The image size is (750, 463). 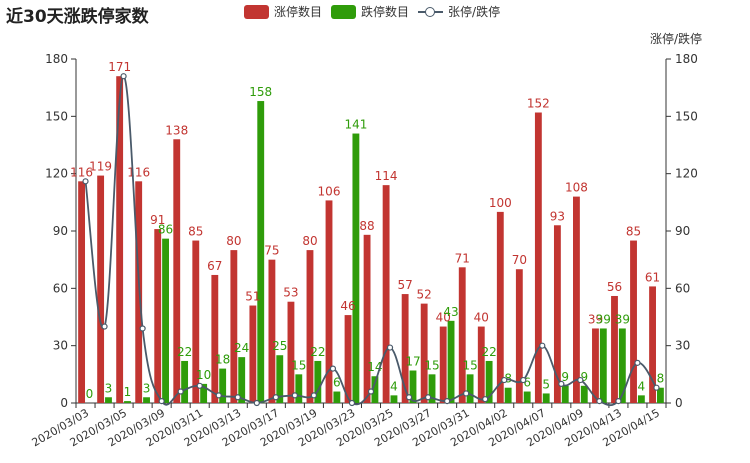 What do you see at coordinates (450, 312) in the screenshot?
I see `bar-down-label: 43` at bounding box center [450, 312].